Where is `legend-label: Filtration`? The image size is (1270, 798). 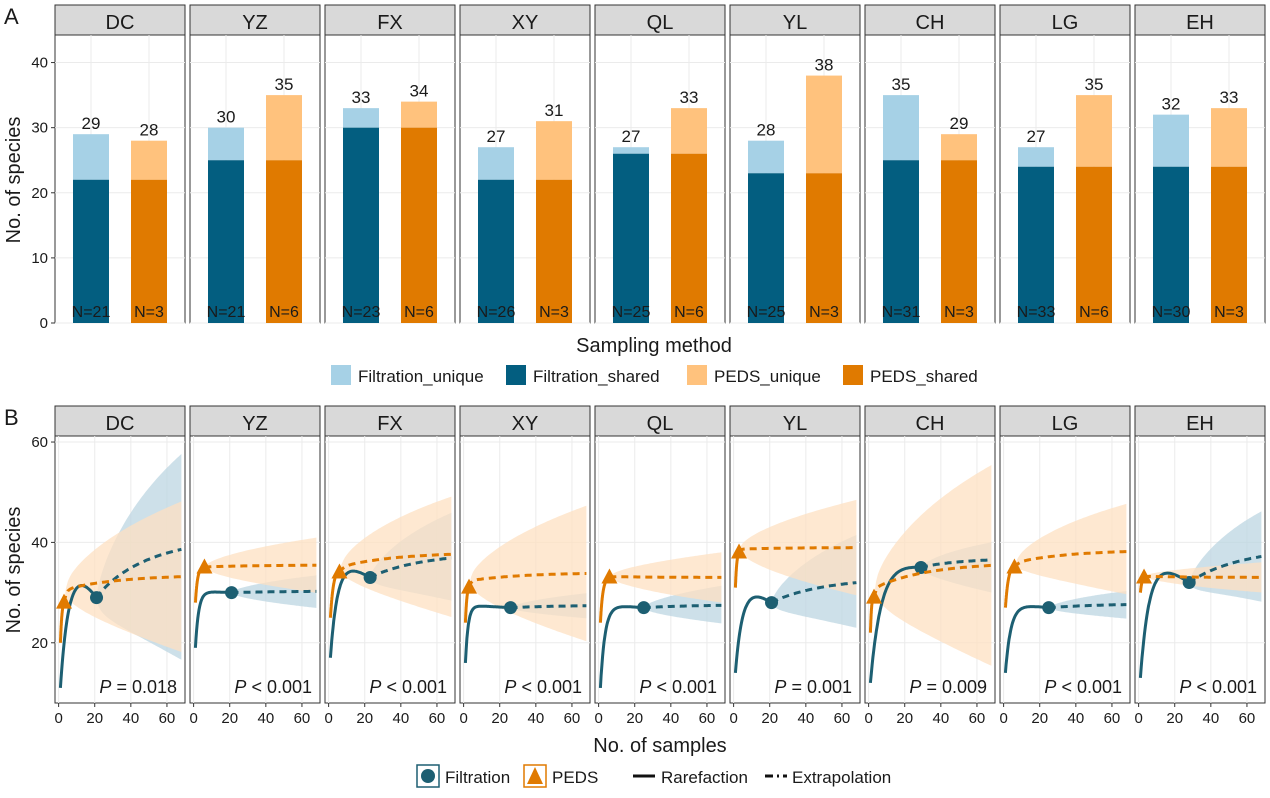
legend-label: Filtration is located at coordinates (477, 777).